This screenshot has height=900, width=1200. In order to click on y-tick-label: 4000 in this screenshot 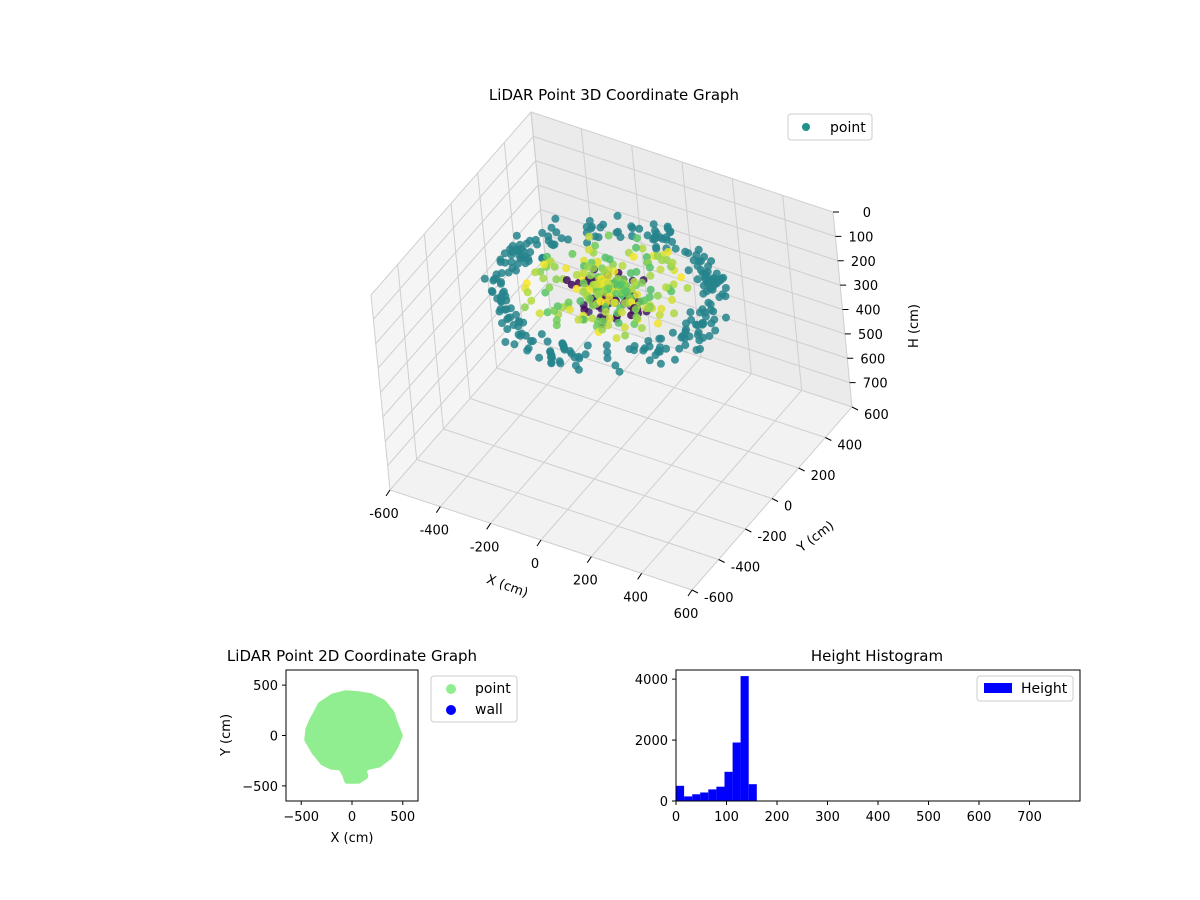, I will do `click(651, 680)`.